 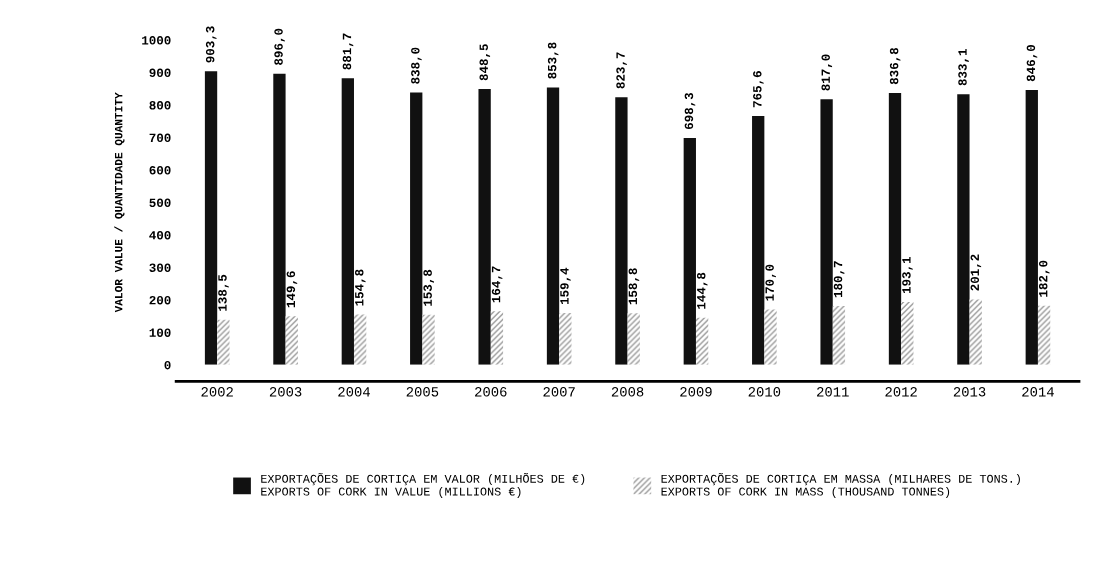 I want to click on x-tick-label: 2007, so click(x=559, y=392).